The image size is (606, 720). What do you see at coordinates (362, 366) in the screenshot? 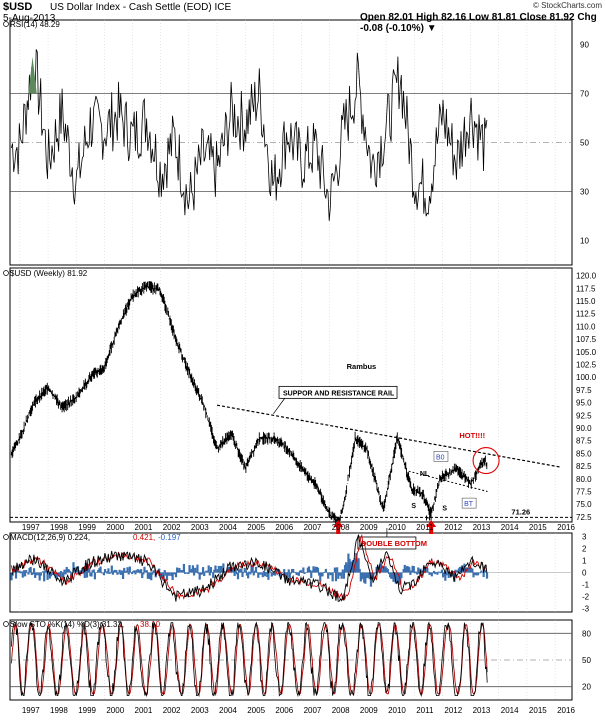
I see `annotation-rambus: Rambus` at bounding box center [362, 366].